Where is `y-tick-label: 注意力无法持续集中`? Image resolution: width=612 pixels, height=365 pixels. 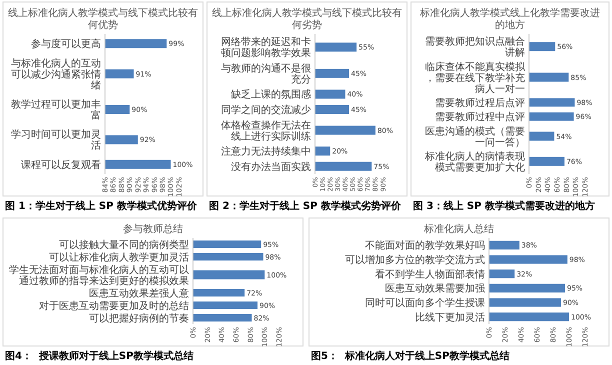
y-tick-label: 注意力无法持续集中 is located at coordinates (266, 152).